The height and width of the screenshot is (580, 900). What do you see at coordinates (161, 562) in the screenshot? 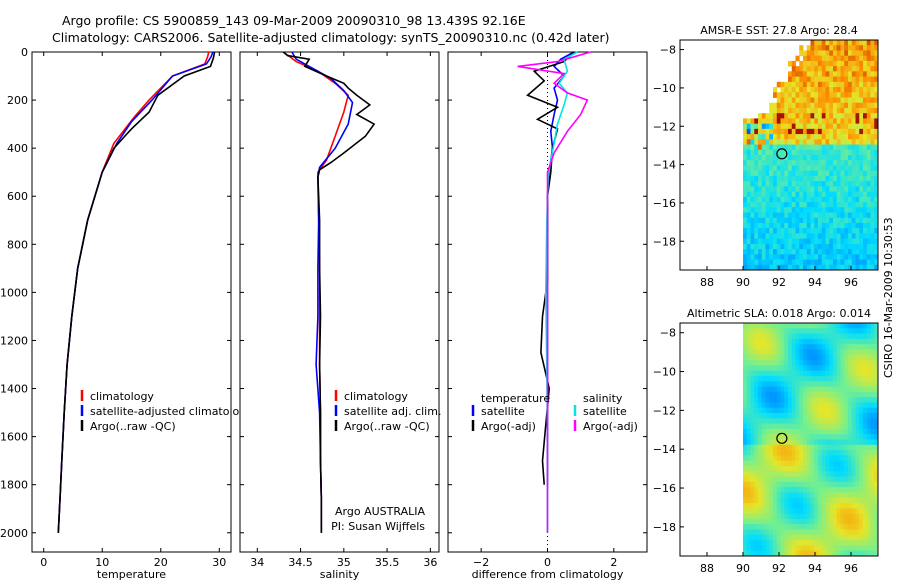
I see `x-tick-label: 20` at bounding box center [161, 562].